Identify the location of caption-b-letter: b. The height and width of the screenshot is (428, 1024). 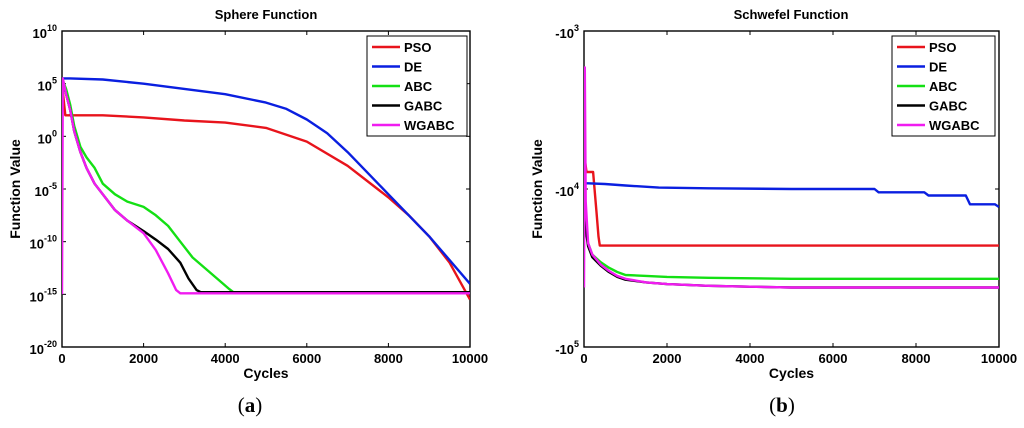
(782, 405).